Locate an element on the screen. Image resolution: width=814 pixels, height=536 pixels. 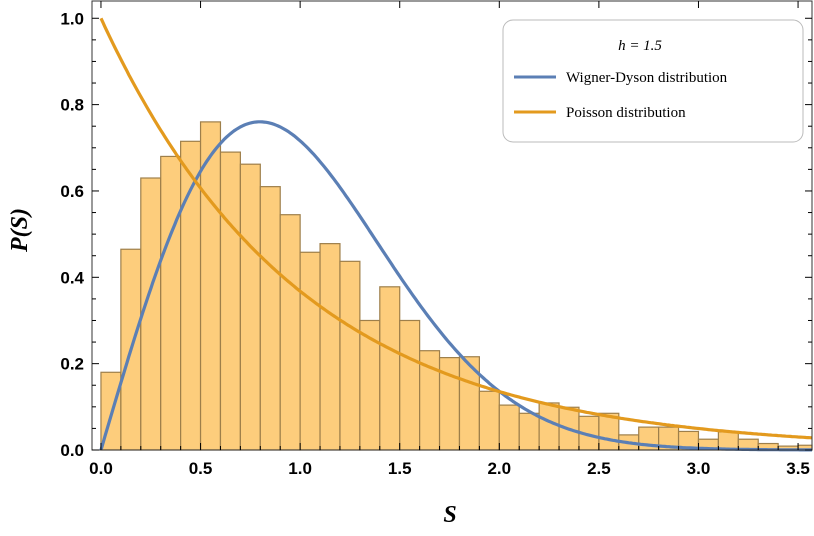
y-axis-label-text: P(S) is located at coordinates (20, 230).